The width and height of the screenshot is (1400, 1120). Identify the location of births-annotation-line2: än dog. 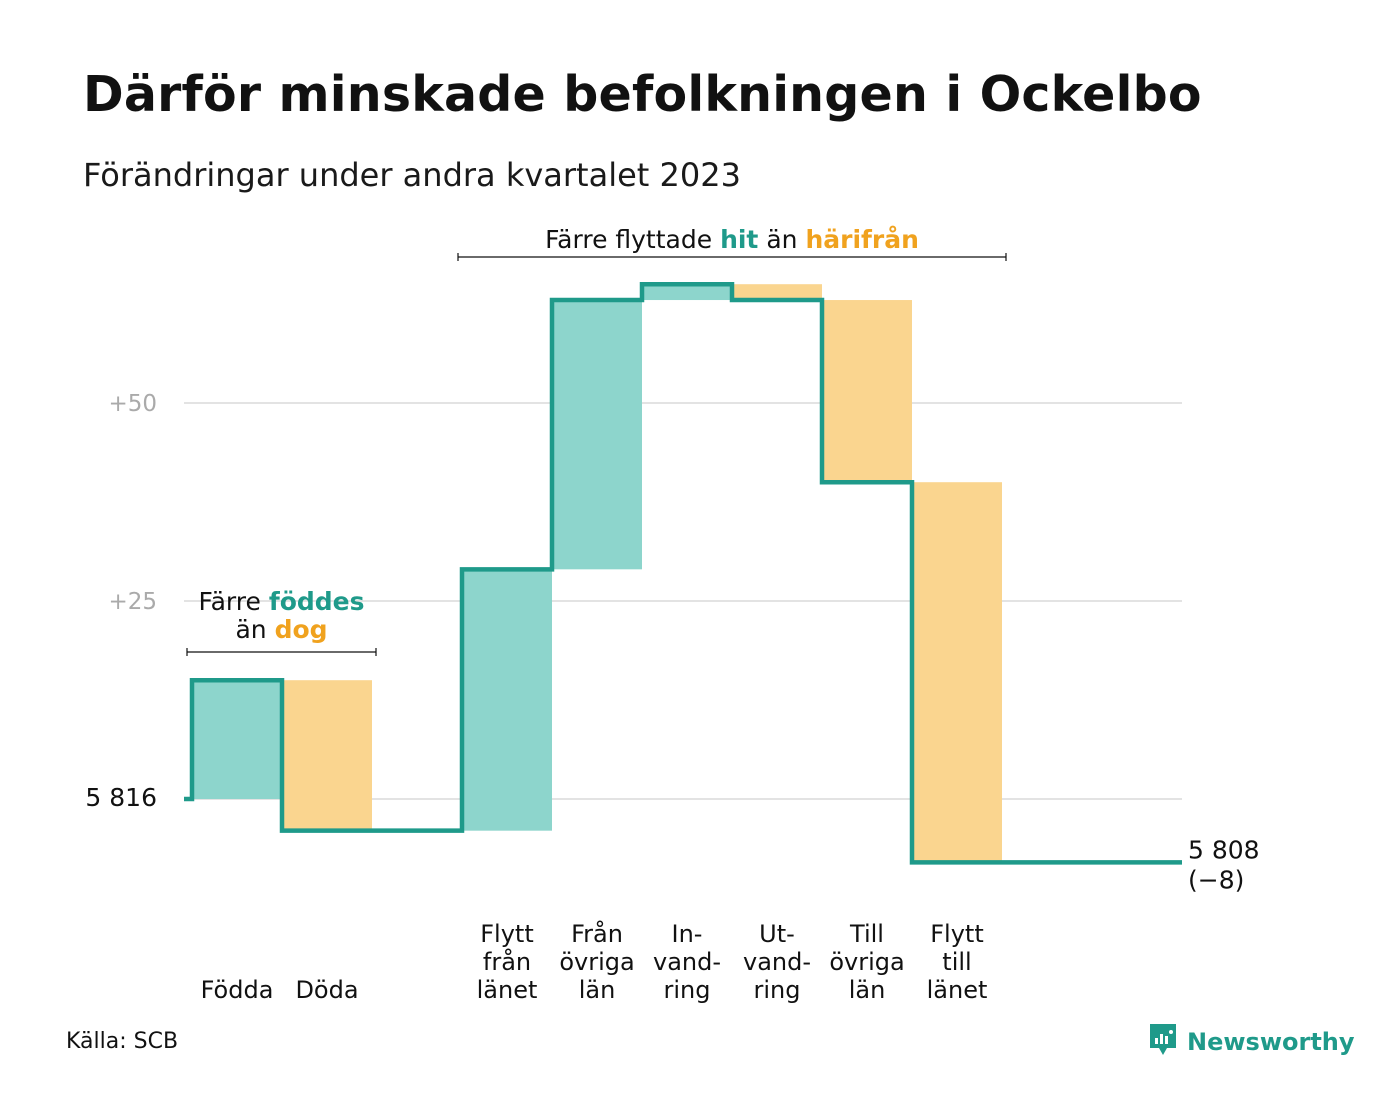
(281, 629).